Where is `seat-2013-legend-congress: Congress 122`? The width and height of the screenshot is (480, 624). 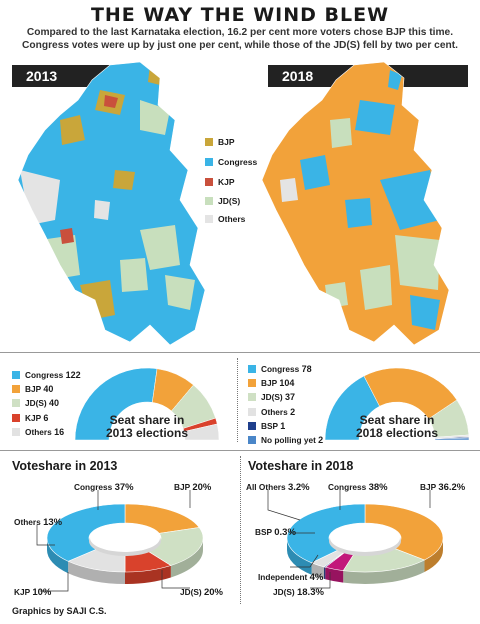
seat-2013-legend-congress: Congress 122 is located at coordinates (46, 375).